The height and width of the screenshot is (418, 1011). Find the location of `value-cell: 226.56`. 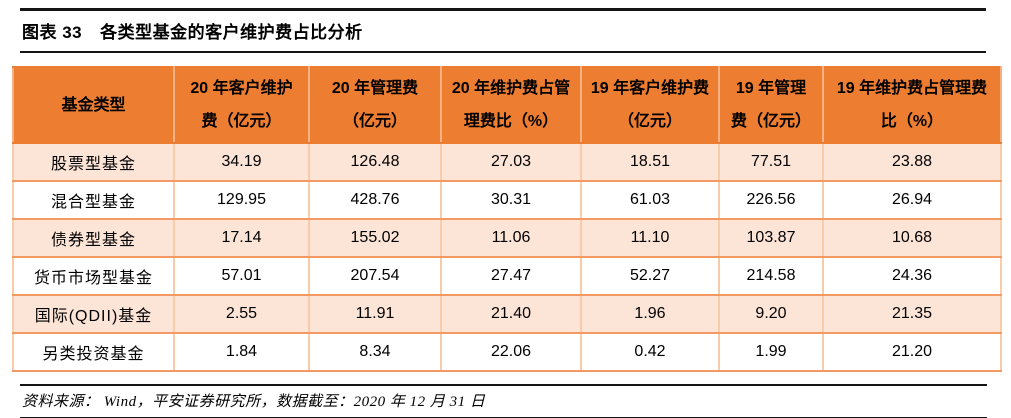

value-cell: 226.56 is located at coordinates (771, 200).